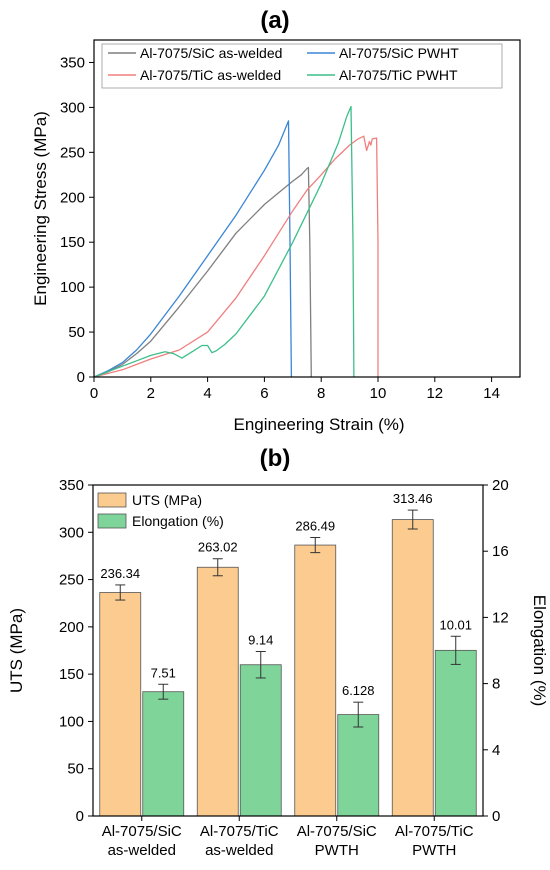  What do you see at coordinates (211, 53) in the screenshot?
I see `legend-entry-1: Al-7075/SiC as-welded` at bounding box center [211, 53].